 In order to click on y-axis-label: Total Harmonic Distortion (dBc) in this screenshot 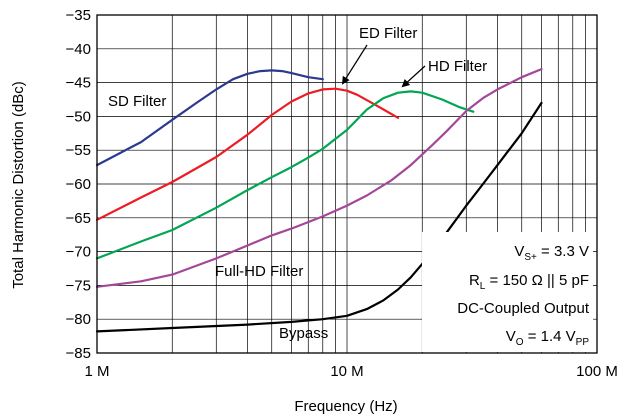, I will do `click(18, 185)`.